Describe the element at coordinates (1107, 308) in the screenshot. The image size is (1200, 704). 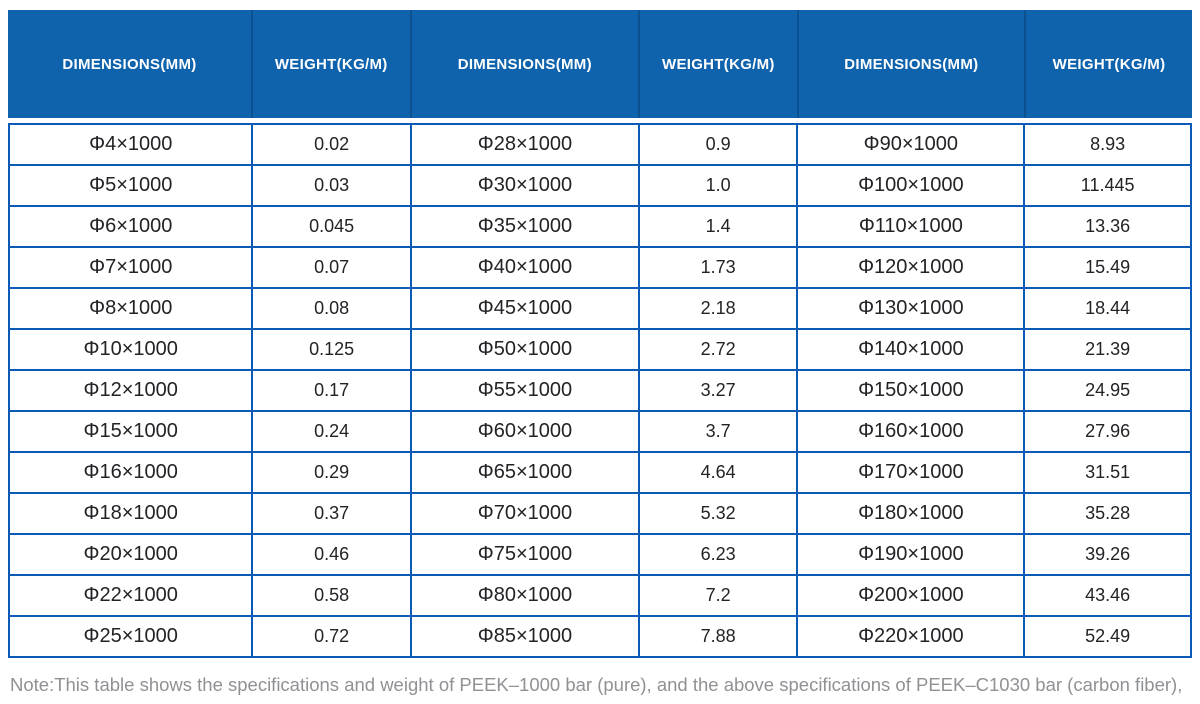
I see `weight-cell: 18.44` at that location.